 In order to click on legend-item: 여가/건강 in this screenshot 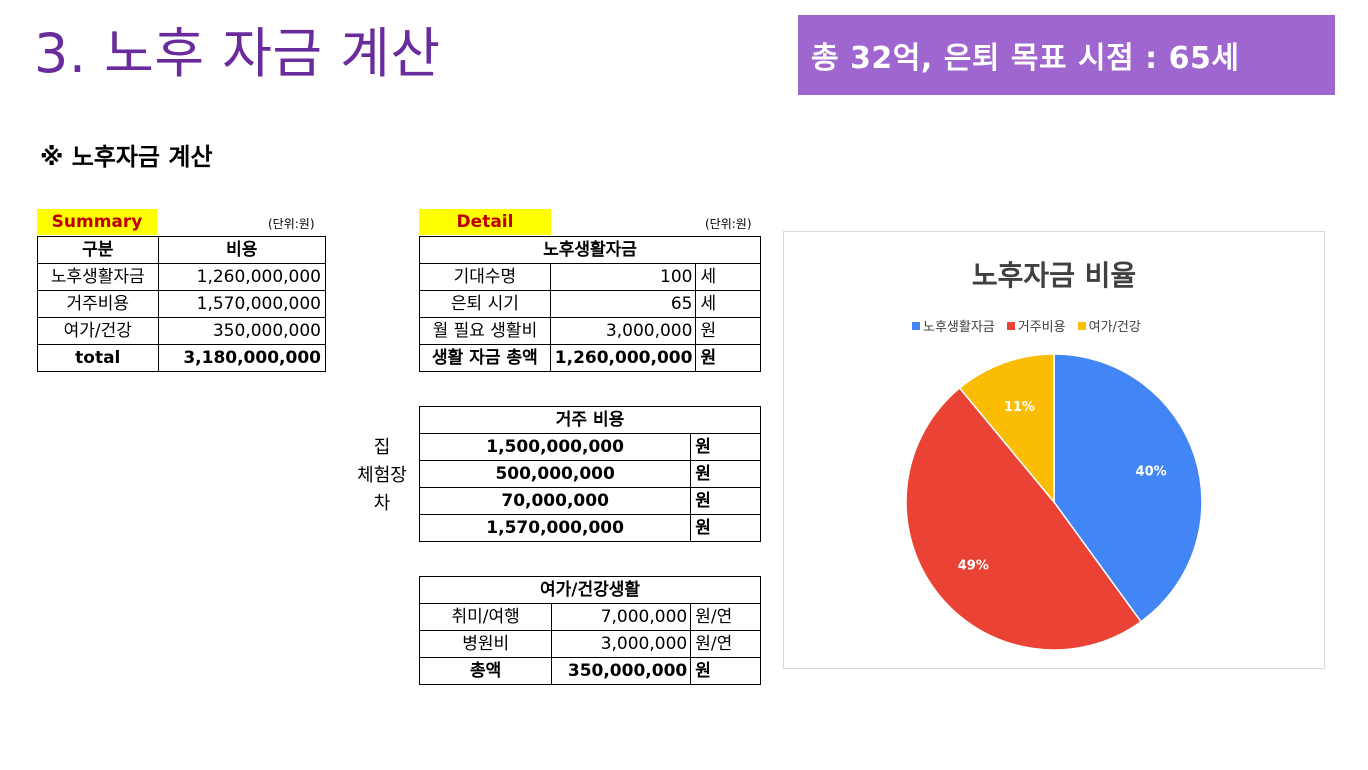, I will do `click(1109, 325)`.